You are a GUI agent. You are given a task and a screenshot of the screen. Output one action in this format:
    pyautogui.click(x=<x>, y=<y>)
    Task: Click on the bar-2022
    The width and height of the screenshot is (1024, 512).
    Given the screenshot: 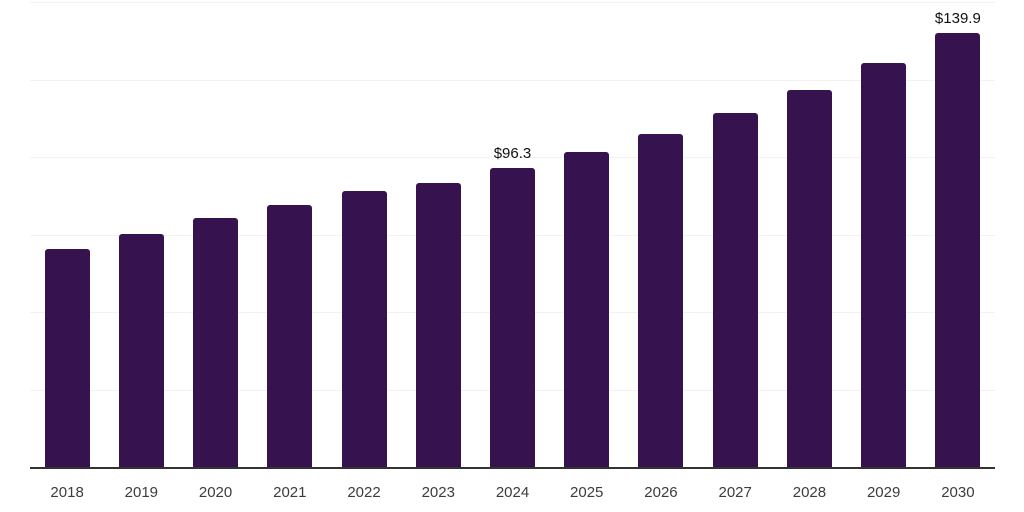 What is the action you would take?
    pyautogui.click(x=364, y=329)
    